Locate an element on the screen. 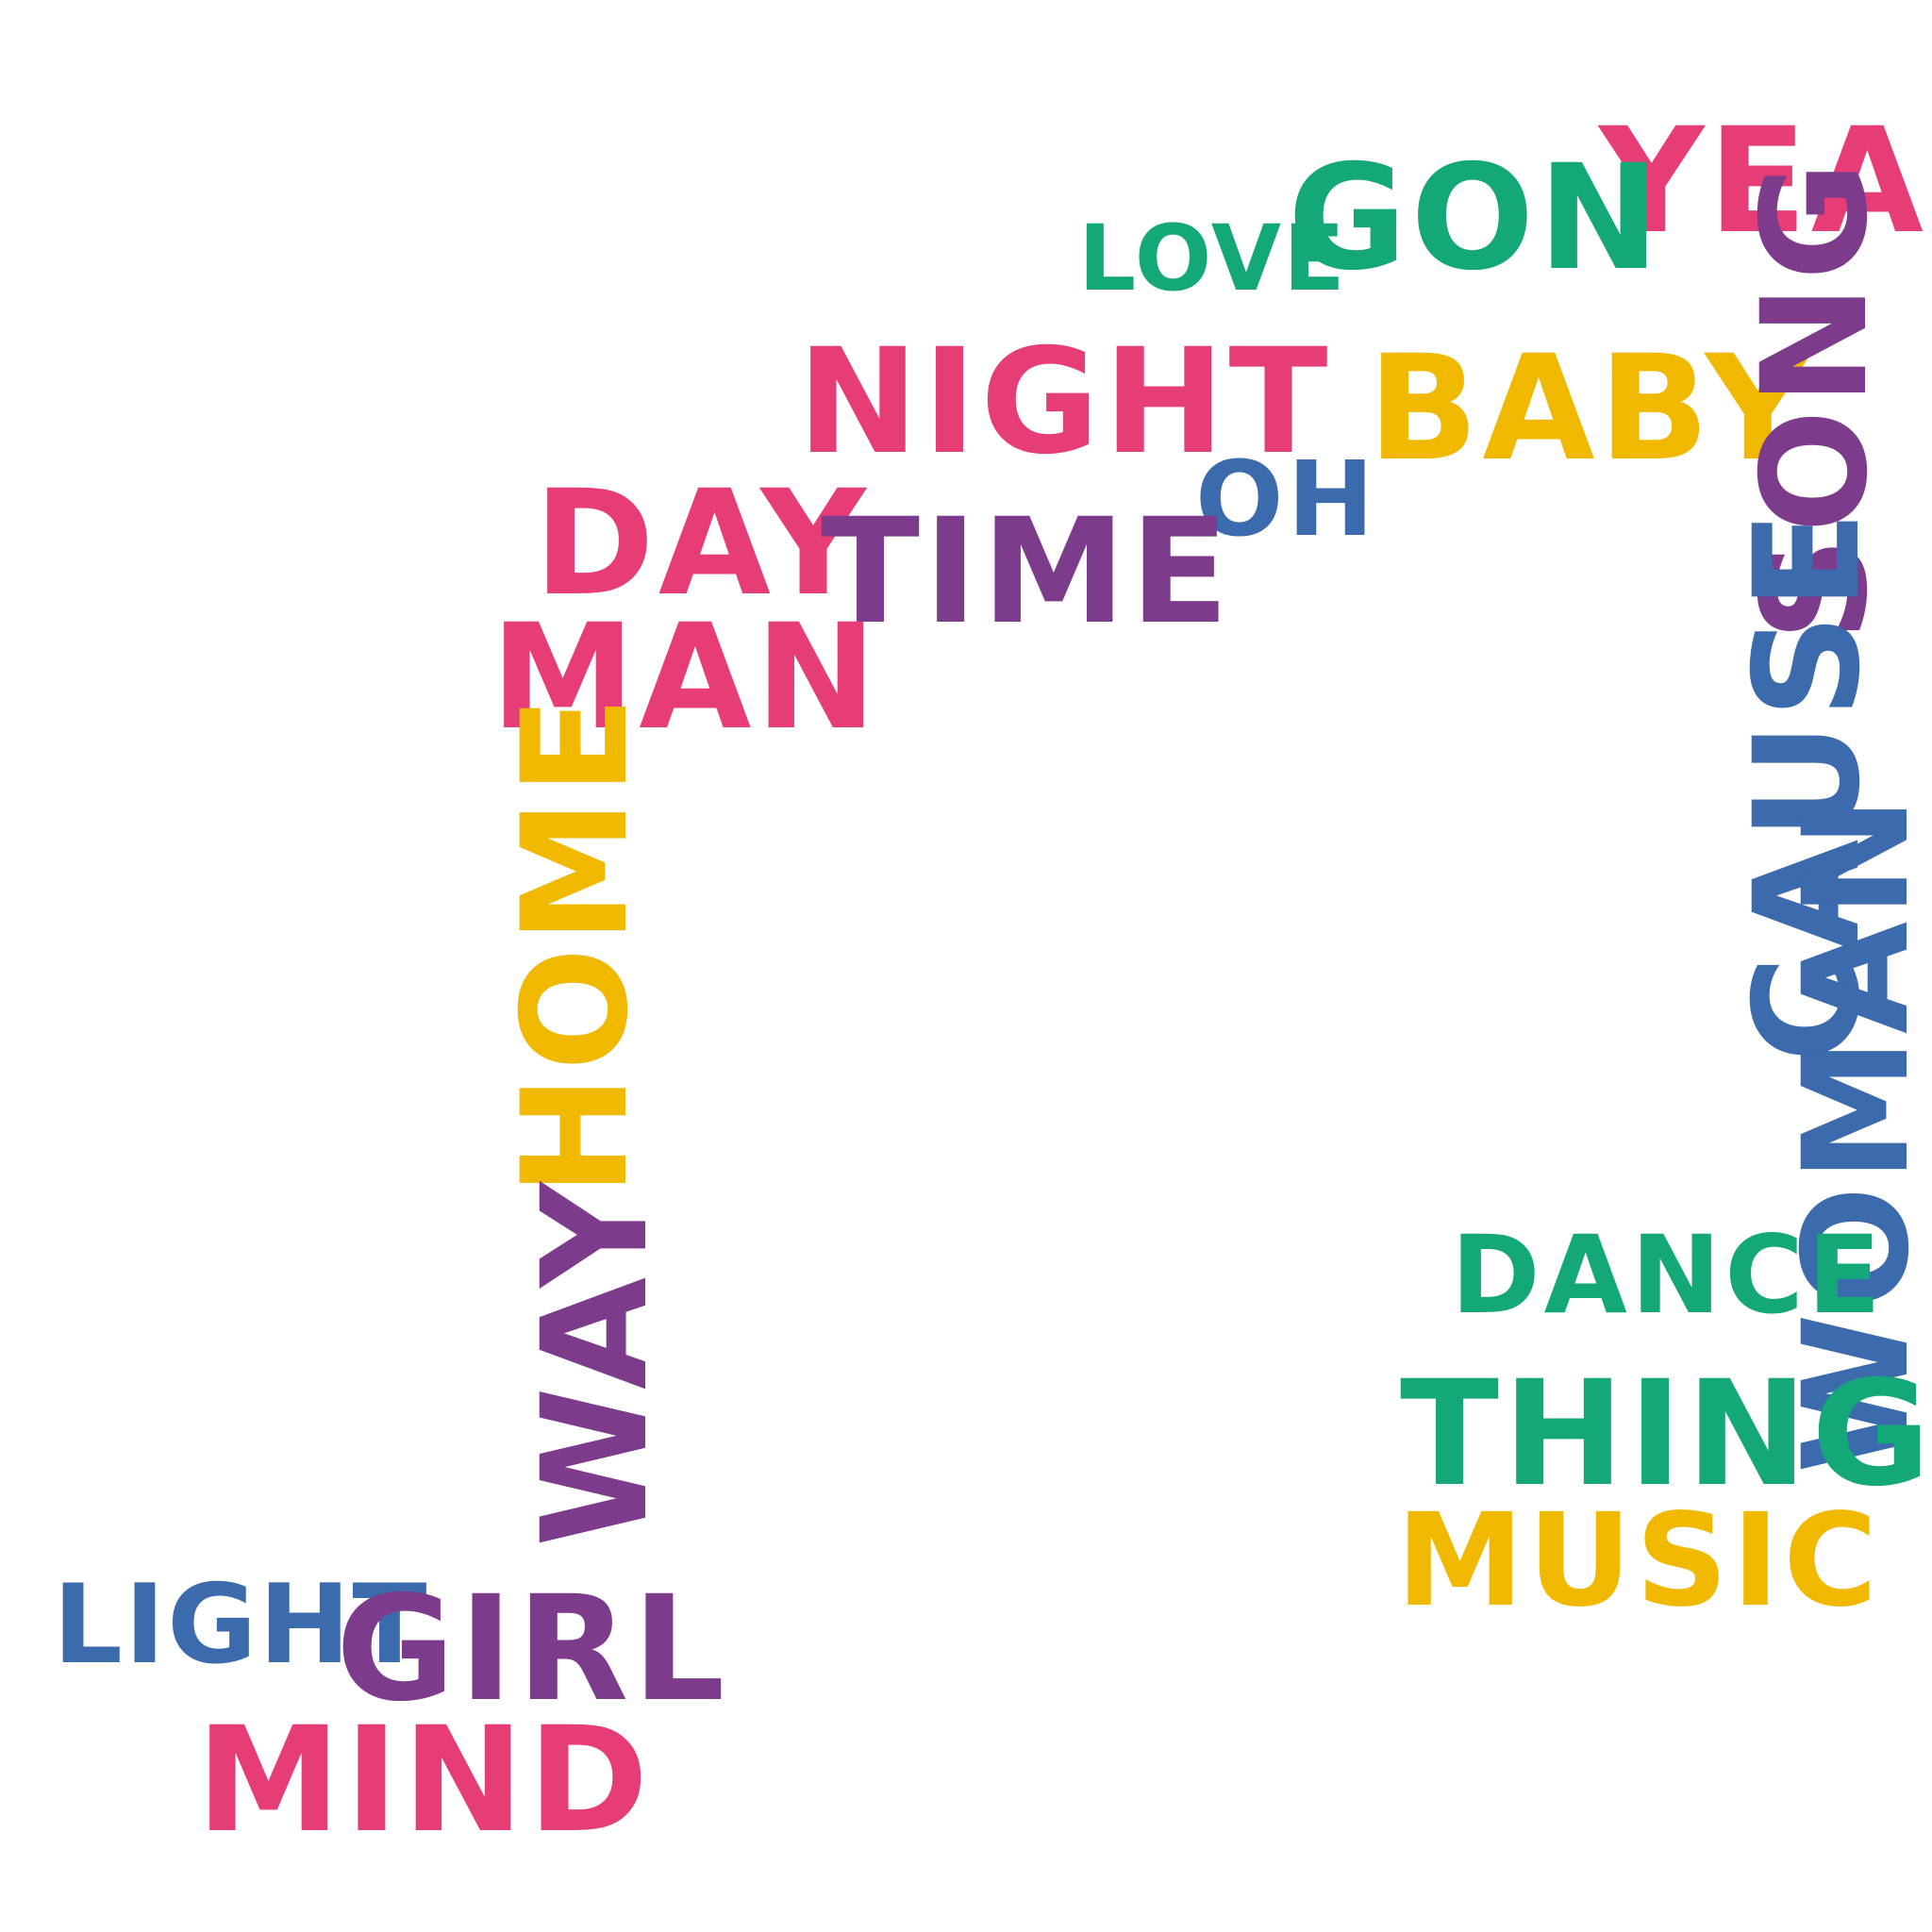 This screenshot has height=1932, width=1932. word-oh: OH is located at coordinates (1287, 499).